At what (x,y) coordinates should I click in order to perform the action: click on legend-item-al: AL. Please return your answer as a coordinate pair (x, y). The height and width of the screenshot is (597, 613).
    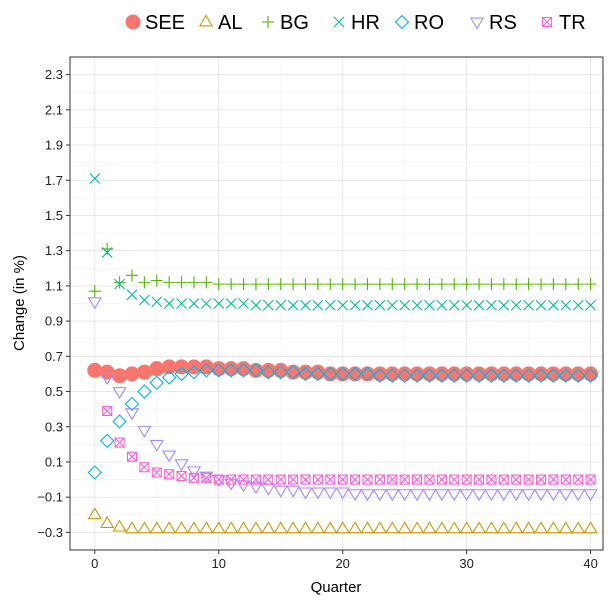
    Looking at the image, I should click on (220, 23).